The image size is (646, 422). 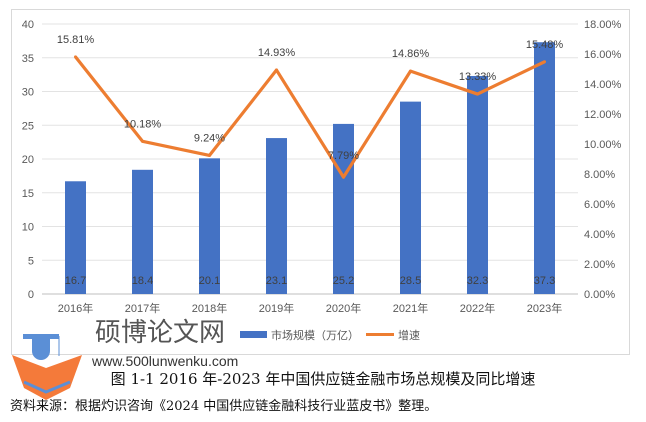 What do you see at coordinates (477, 308) in the screenshot?
I see `x-tick-label: 2022年` at bounding box center [477, 308].